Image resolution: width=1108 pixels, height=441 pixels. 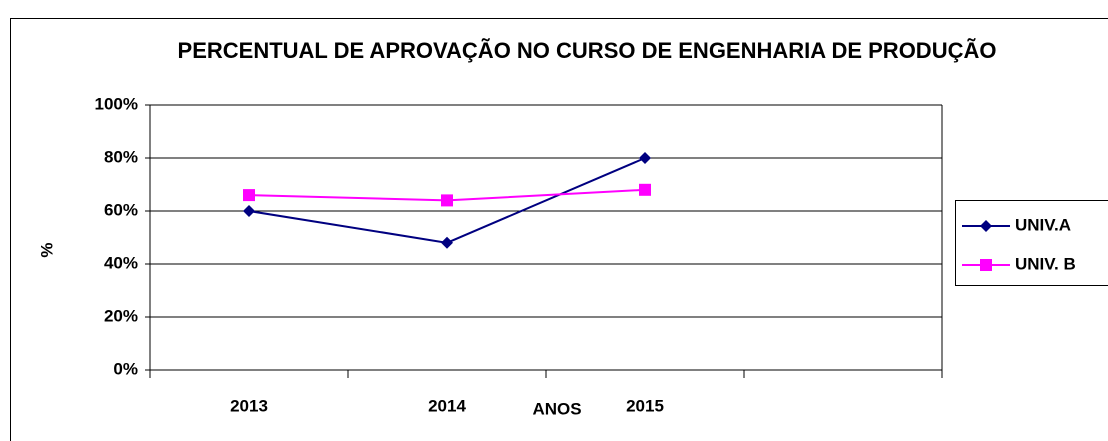 I want to click on x-tick-label: 2015, so click(x=645, y=405).